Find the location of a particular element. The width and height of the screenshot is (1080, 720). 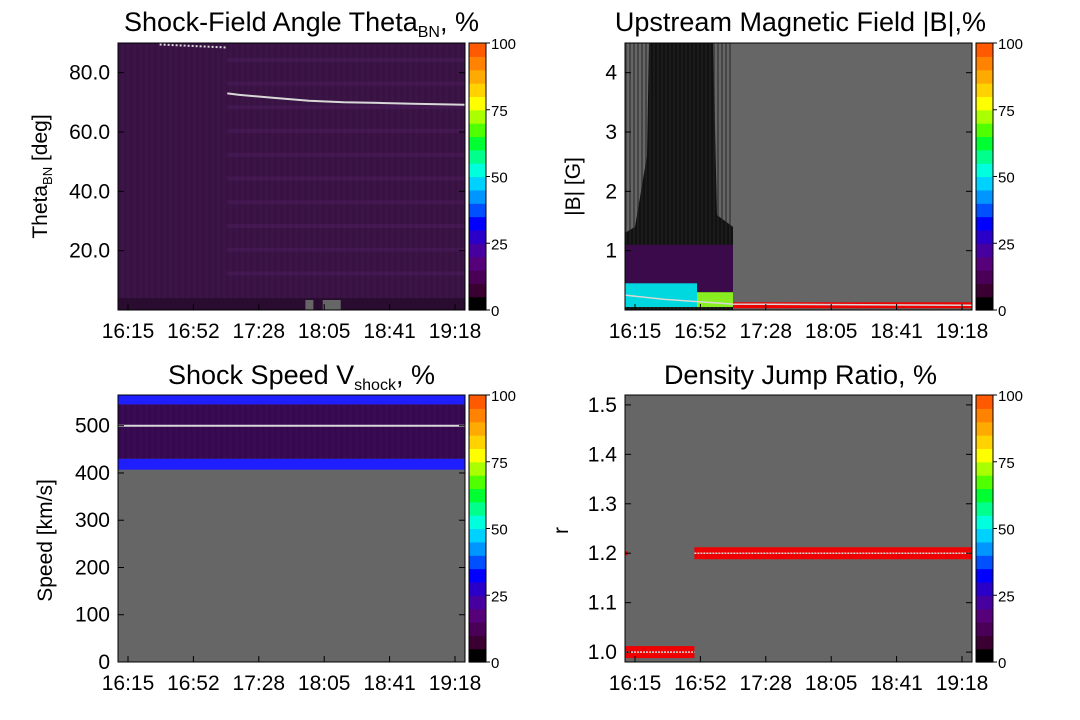

colorbar-3: 0 25 50 75 100 is located at coordinates (492, 530).